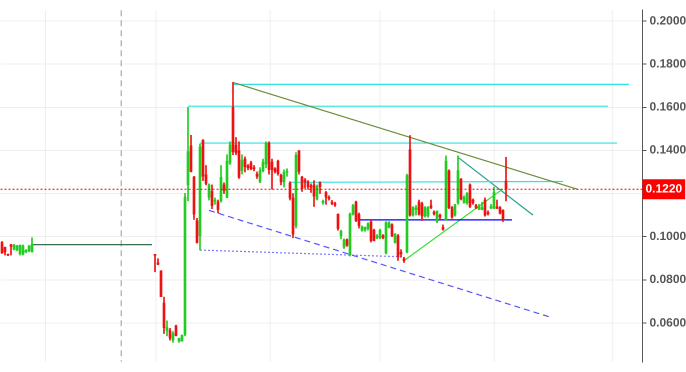 The height and width of the screenshot is (372, 686). Describe the element at coordinates (668, 20) in the screenshot. I see `y-tick-label: 0.2000` at that location.